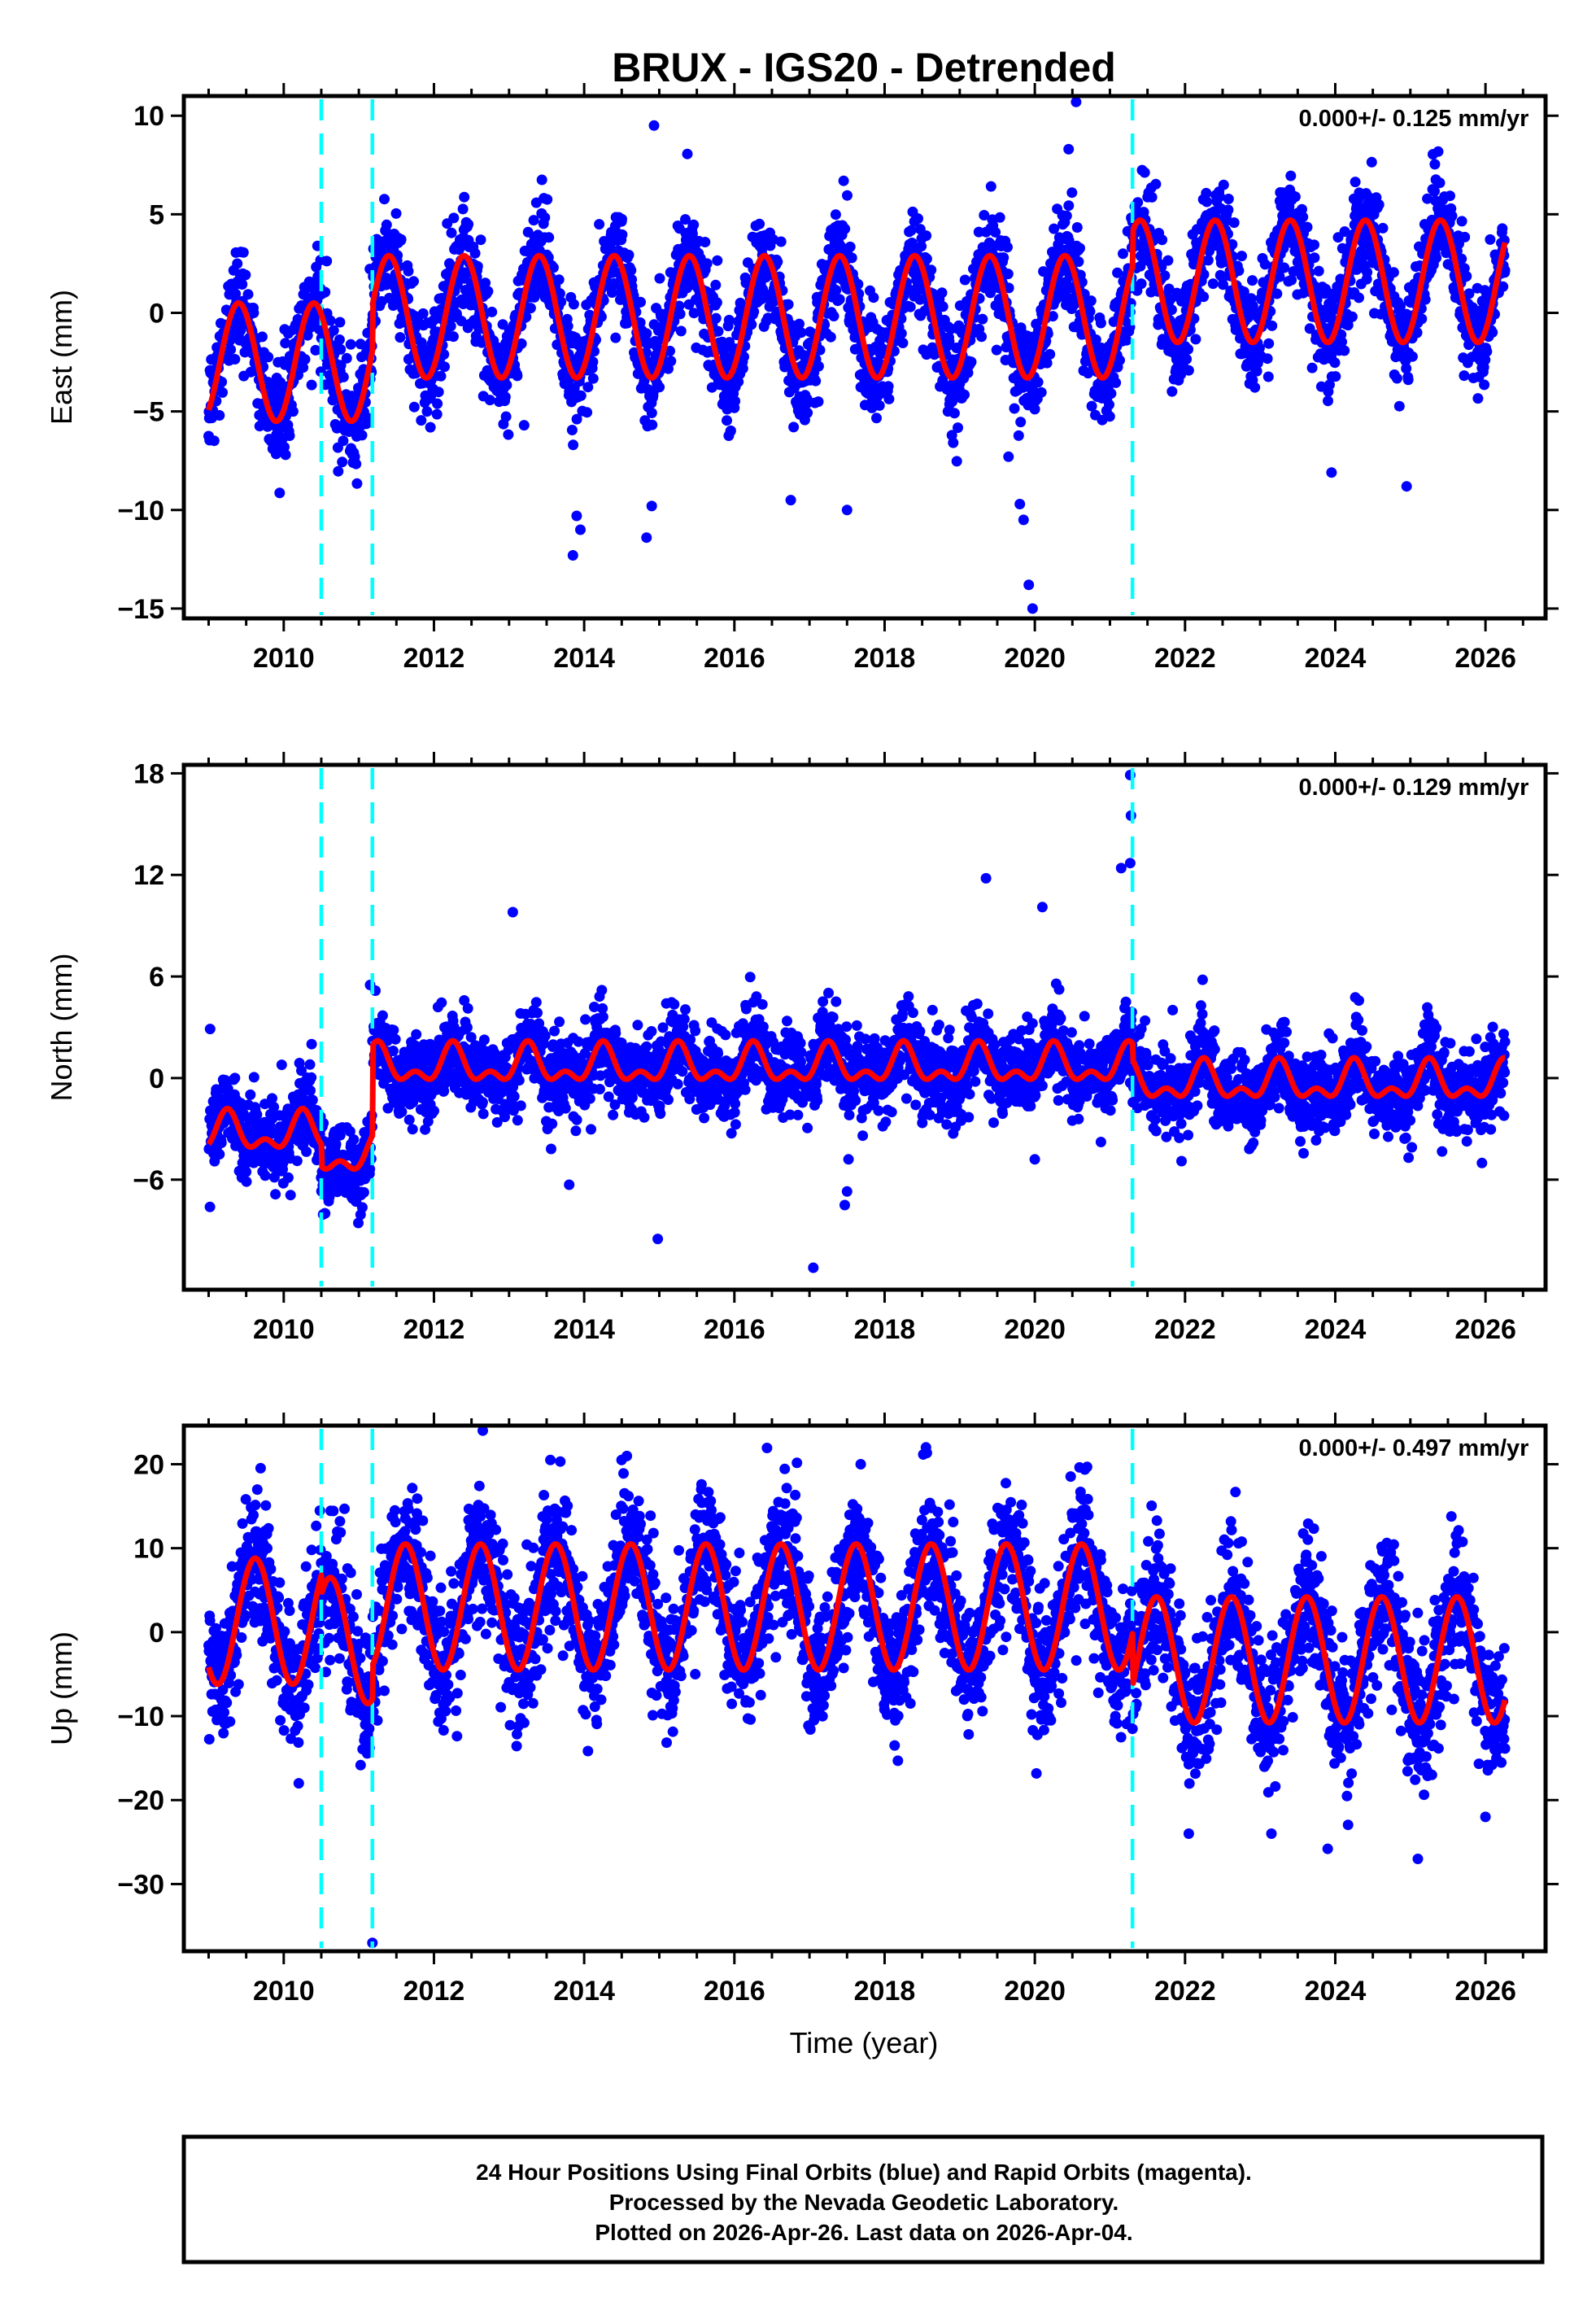 This screenshot has width=1596, height=2306. Describe the element at coordinates (434, 658) in the screenshot. I see `x-tick-label: 2012` at that location.